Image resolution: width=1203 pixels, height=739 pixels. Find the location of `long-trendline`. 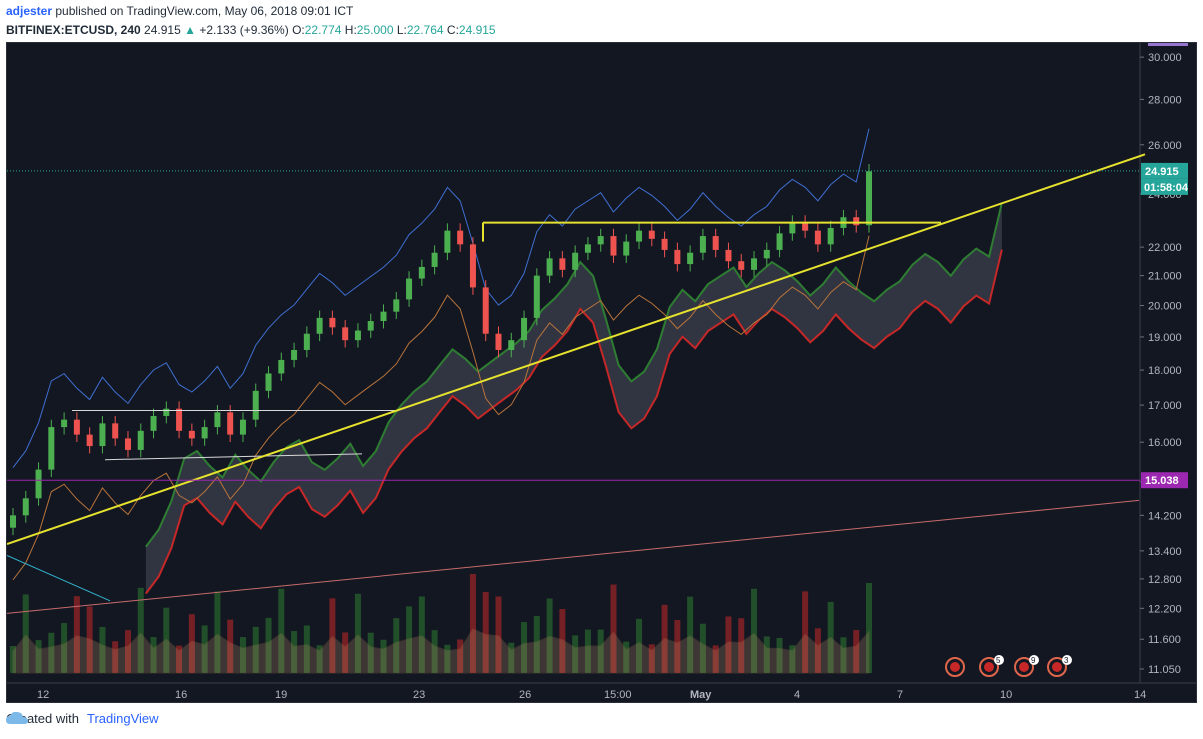

long-trendline is located at coordinates (573, 556).